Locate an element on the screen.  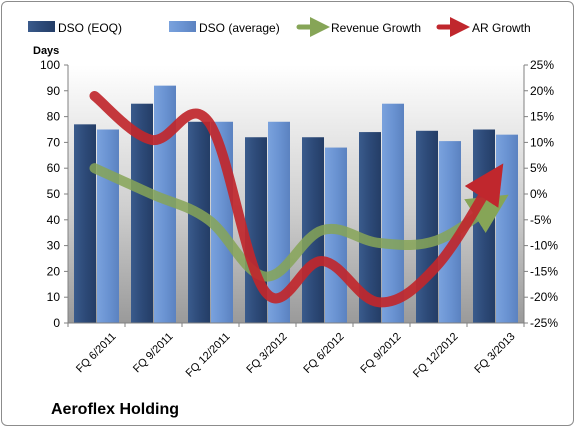
x-tick-label: FQ 6/2011 is located at coordinates (96, 353).